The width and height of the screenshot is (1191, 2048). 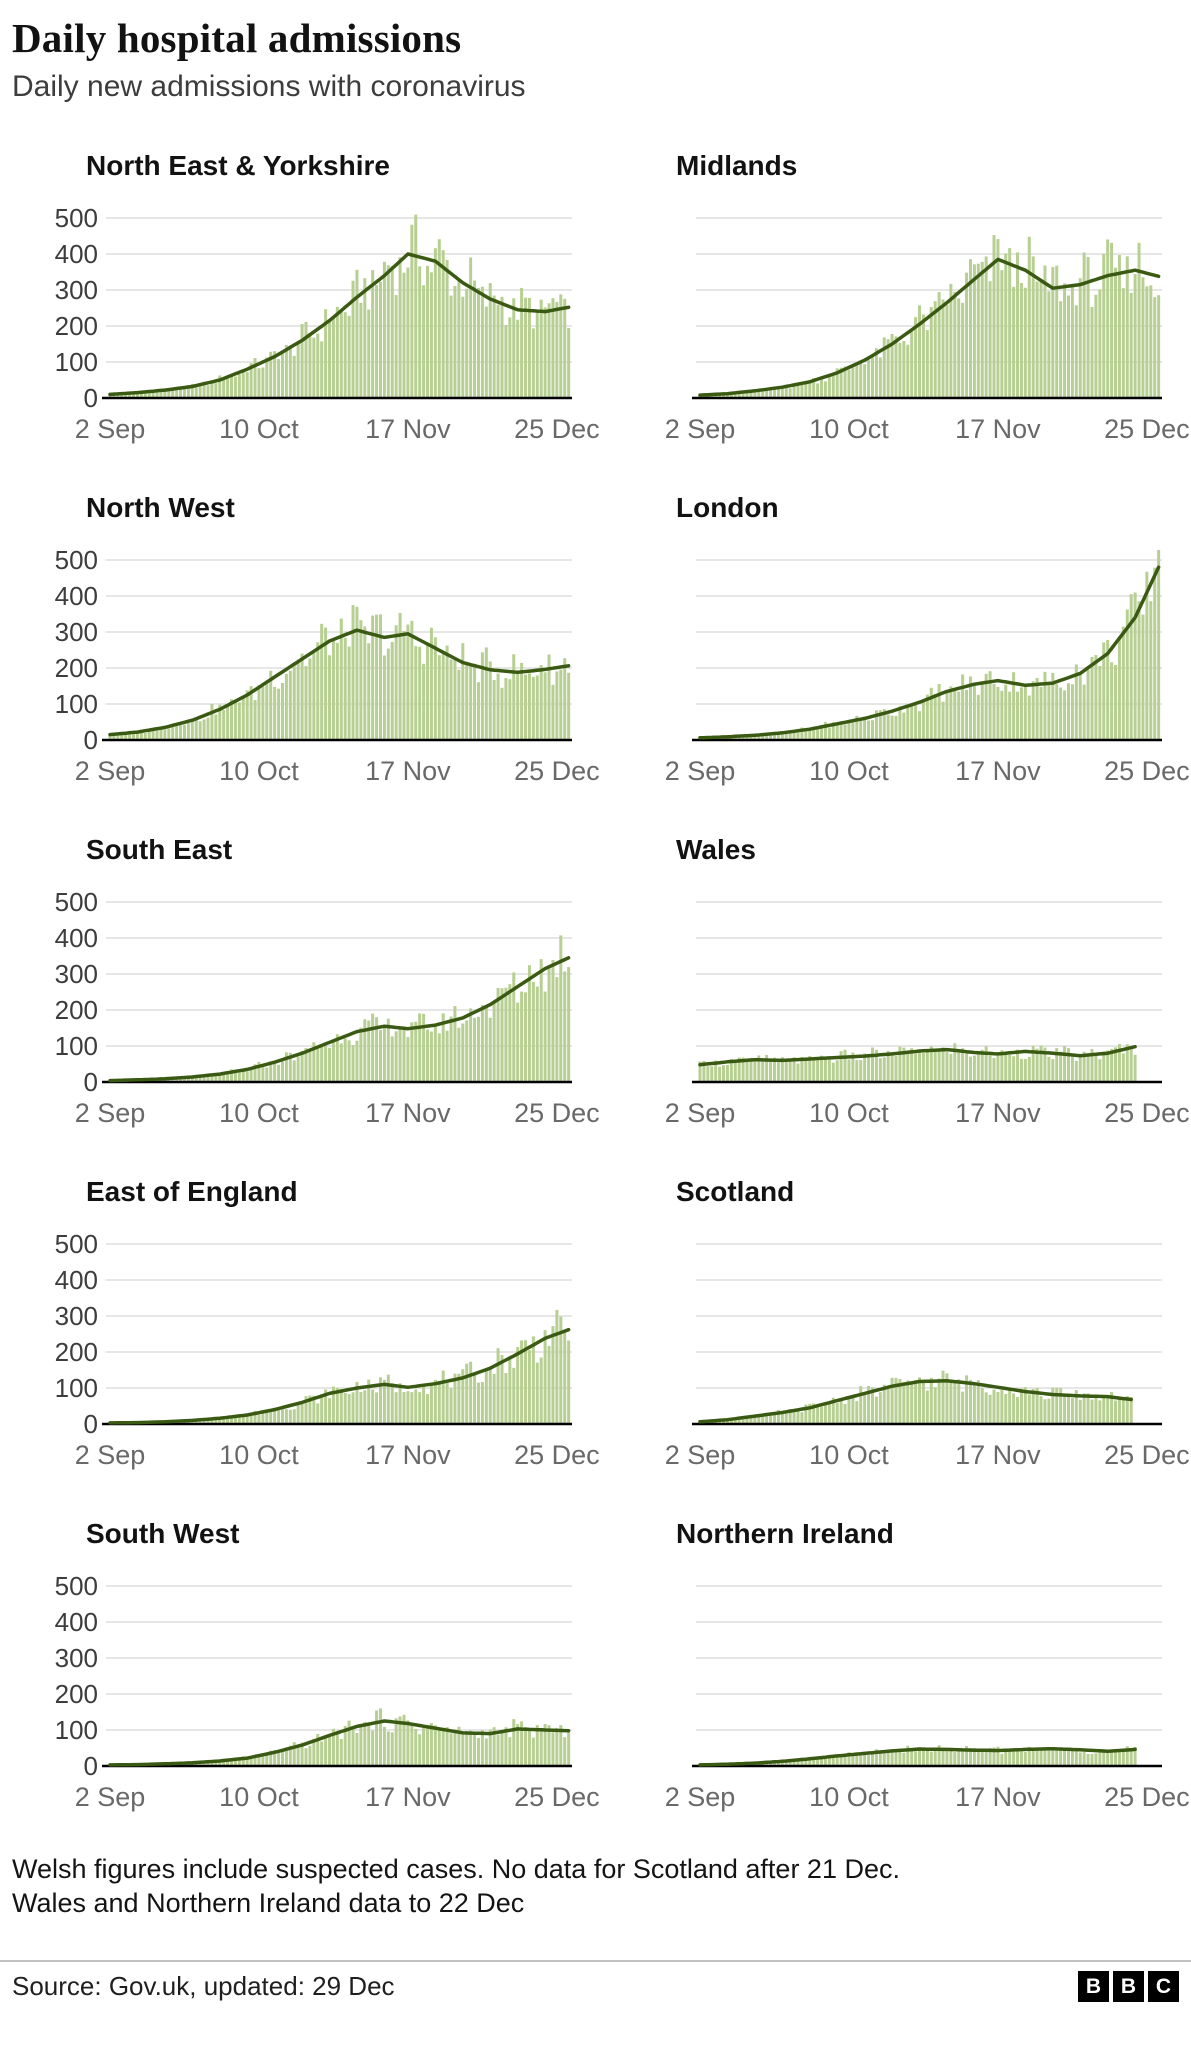 I want to click on chart-cell-scotland: Scotland 2 Sep 10 Oct 17 Nov 25 Dec, so click(x=895, y=1326).